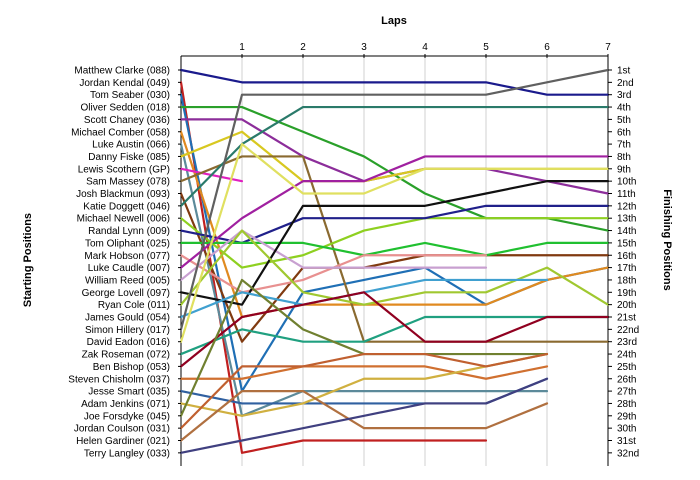 This screenshot has width=700, height=480. I want to click on starting-driver-label: Lewis Scothern (GP), so click(124, 169).